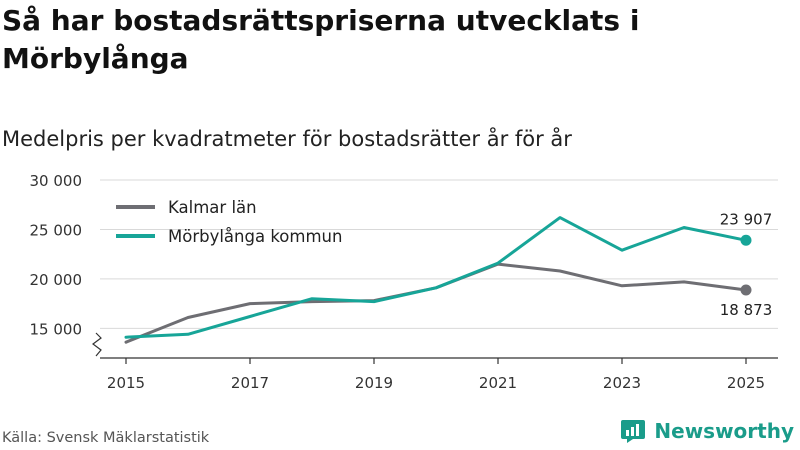 The height and width of the screenshot is (450, 800). Describe the element at coordinates (374, 383) in the screenshot. I see `x-tick-label: 2019` at that location.